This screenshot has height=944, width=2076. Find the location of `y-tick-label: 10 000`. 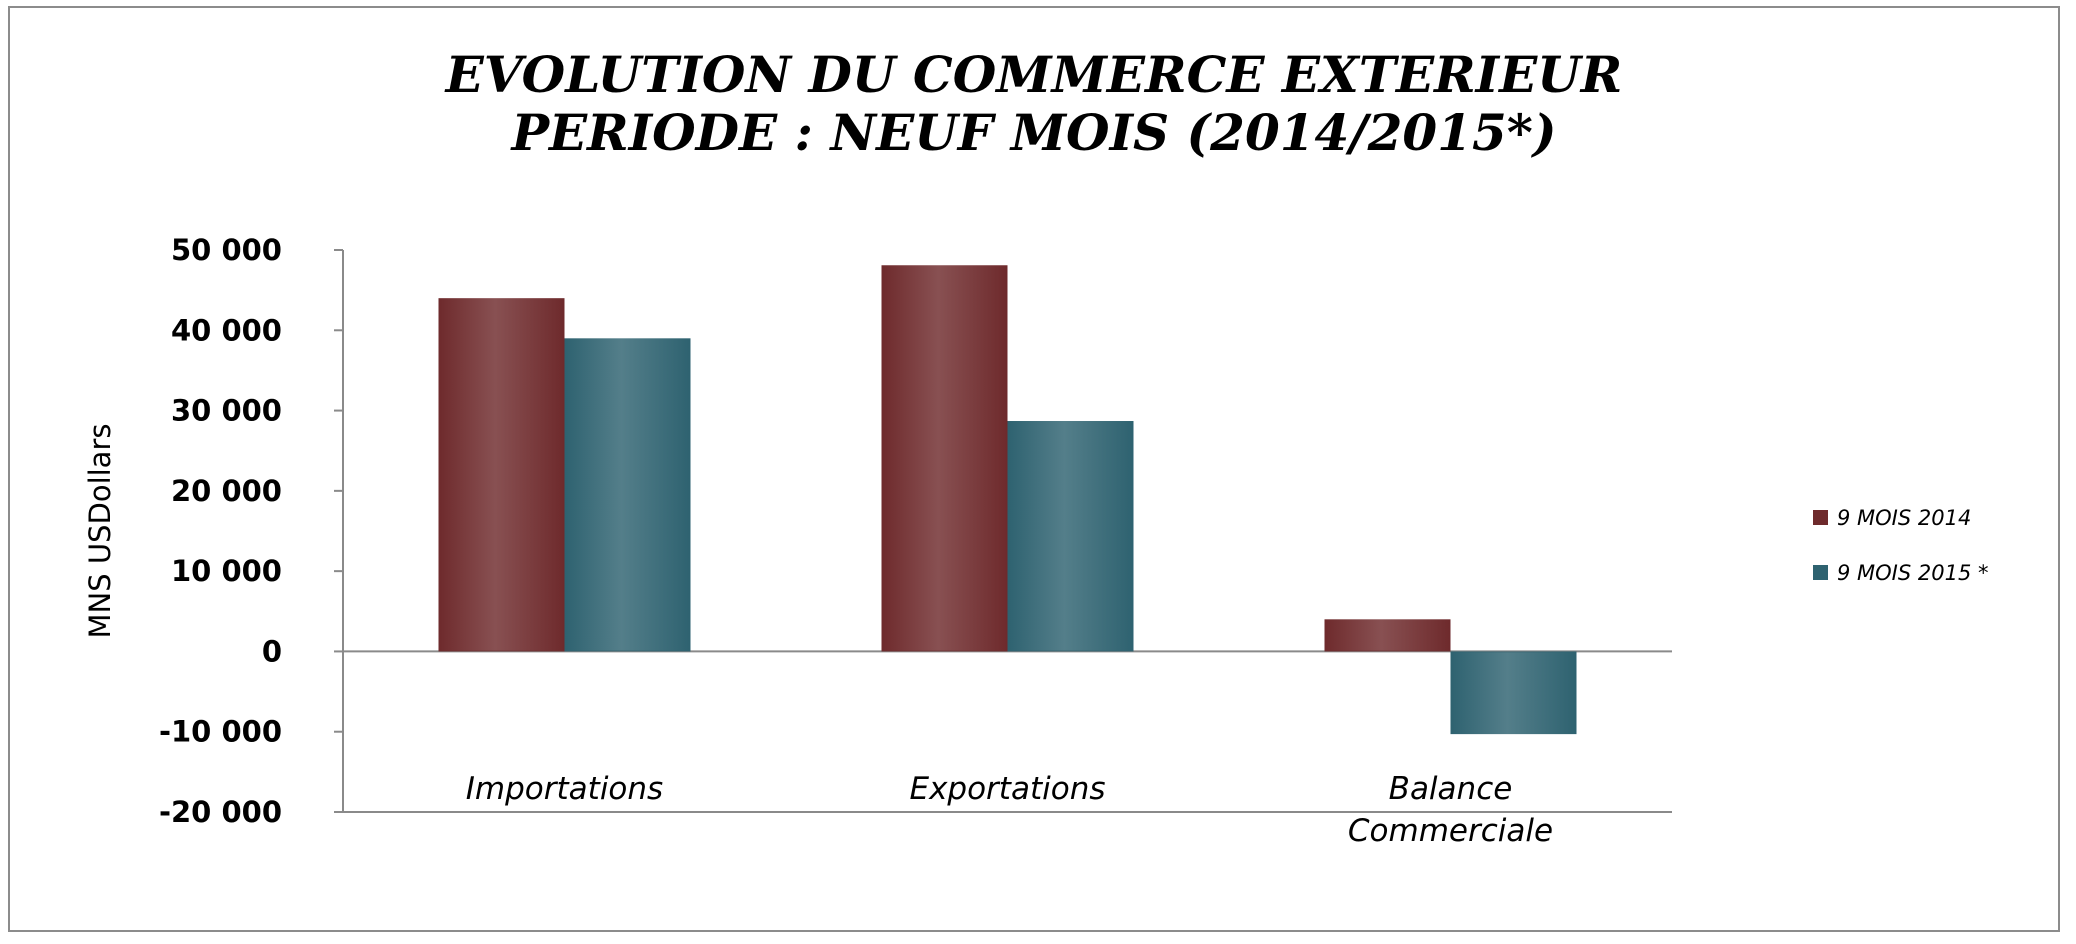

y-tick-label: 10 000 is located at coordinates (226, 571).